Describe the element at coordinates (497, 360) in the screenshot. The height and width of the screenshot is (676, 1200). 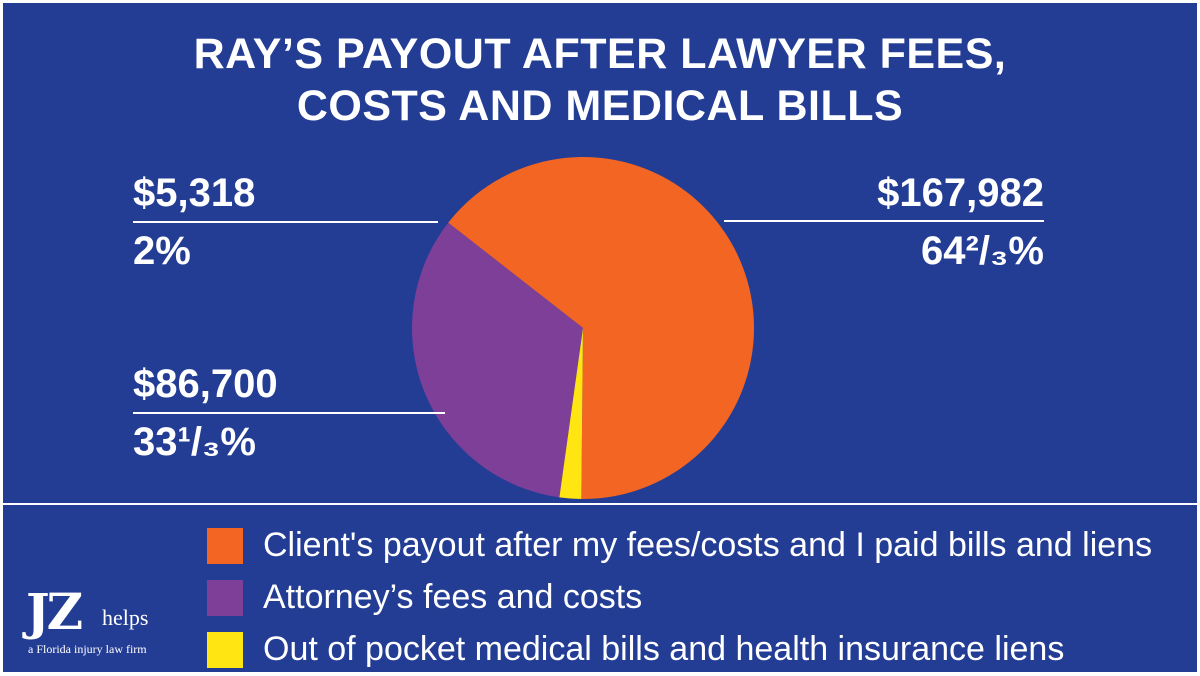
I see `pie-slice-attorney-fees` at that location.